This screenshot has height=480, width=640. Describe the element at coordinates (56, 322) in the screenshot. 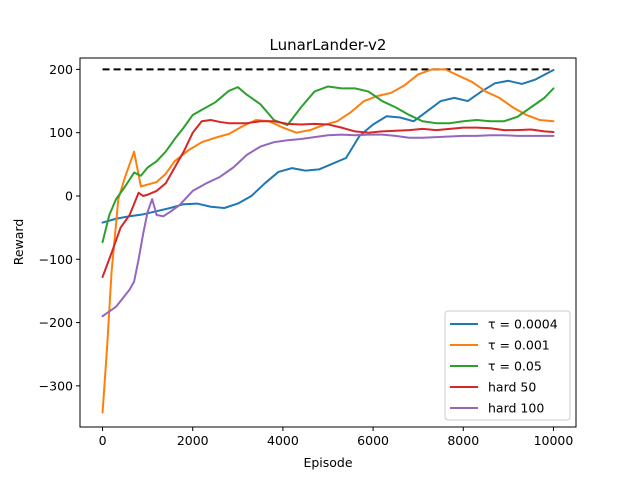

I see `y-tick-label: −200` at that location.